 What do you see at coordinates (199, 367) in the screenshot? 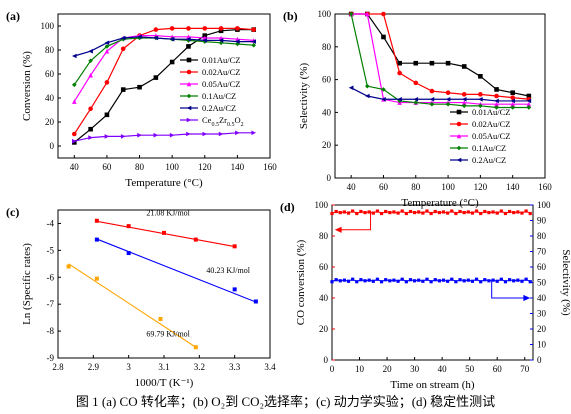
I see `x-tick-label: 3.2` at bounding box center [199, 367].